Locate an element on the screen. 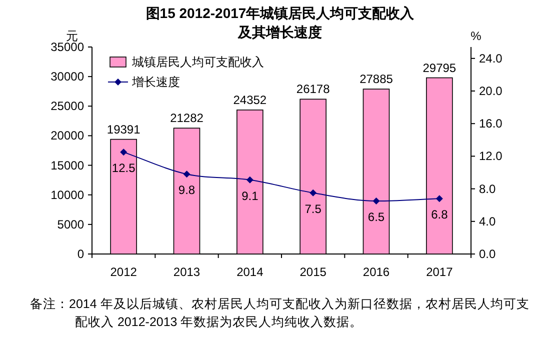  y2-axis-title: % is located at coordinates (476, 36).